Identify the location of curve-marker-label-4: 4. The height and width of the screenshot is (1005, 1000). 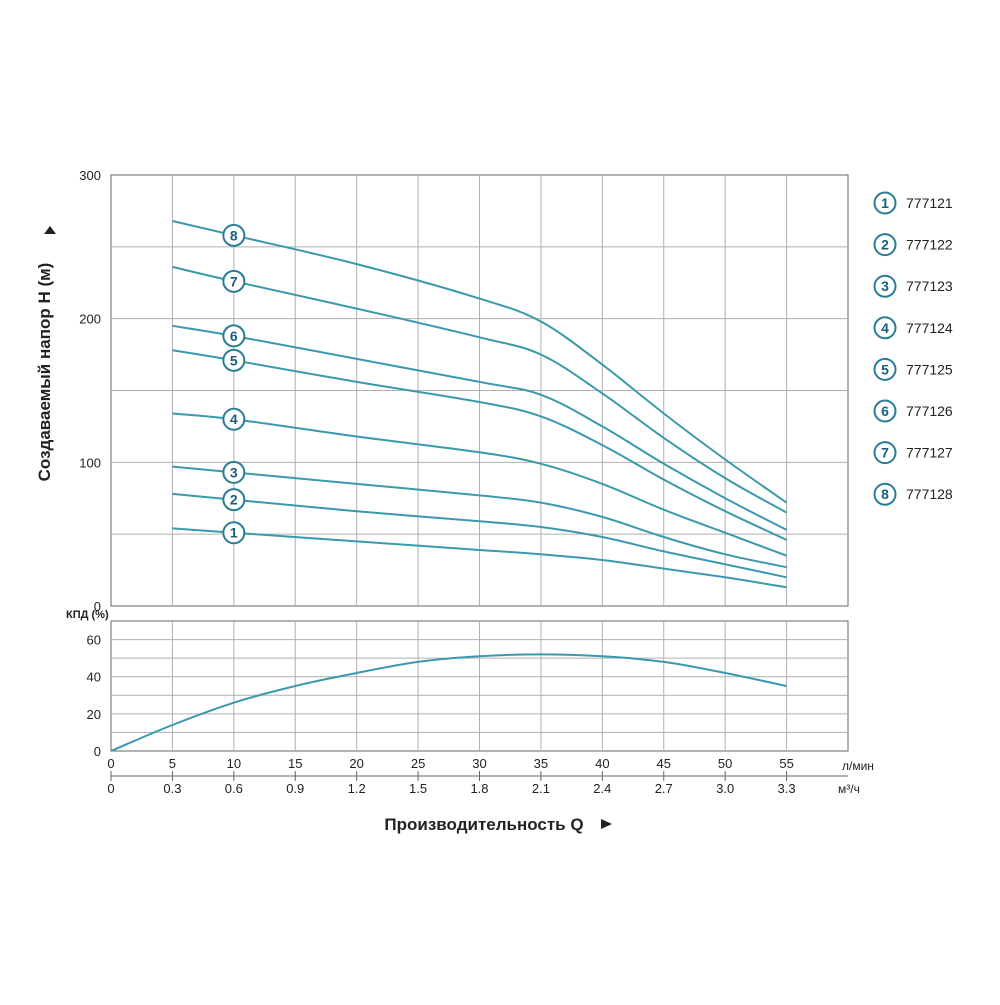
(234, 419).